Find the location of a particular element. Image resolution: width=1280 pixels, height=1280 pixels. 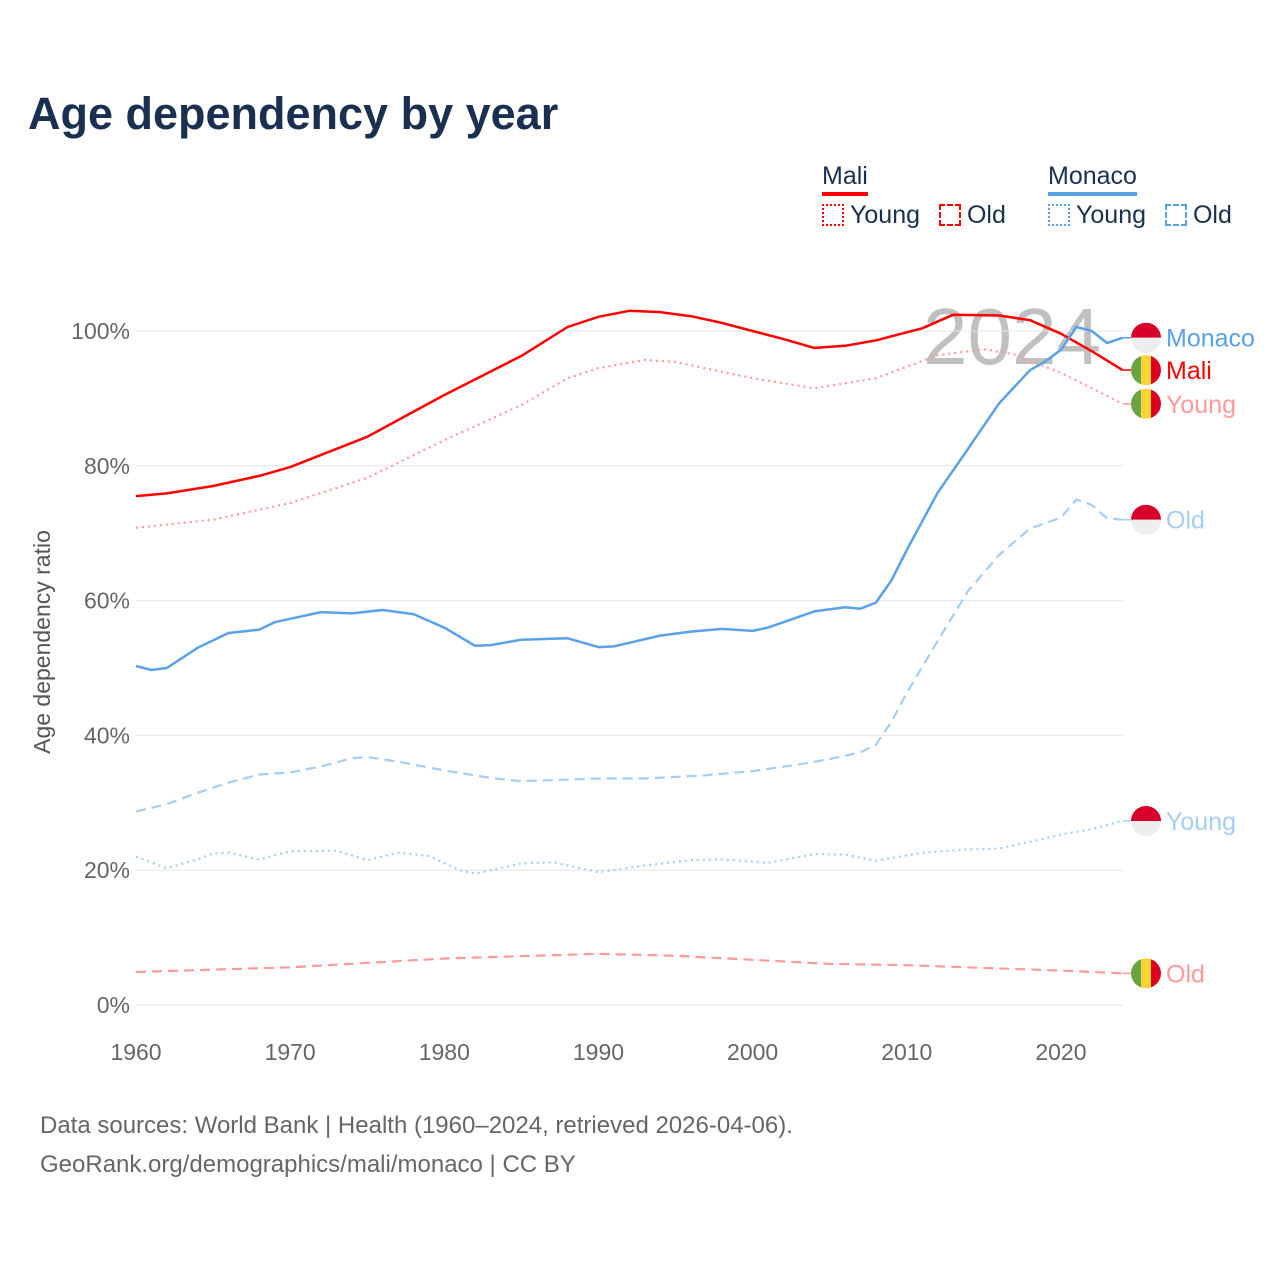

series-line-mali is located at coordinates (629, 403).